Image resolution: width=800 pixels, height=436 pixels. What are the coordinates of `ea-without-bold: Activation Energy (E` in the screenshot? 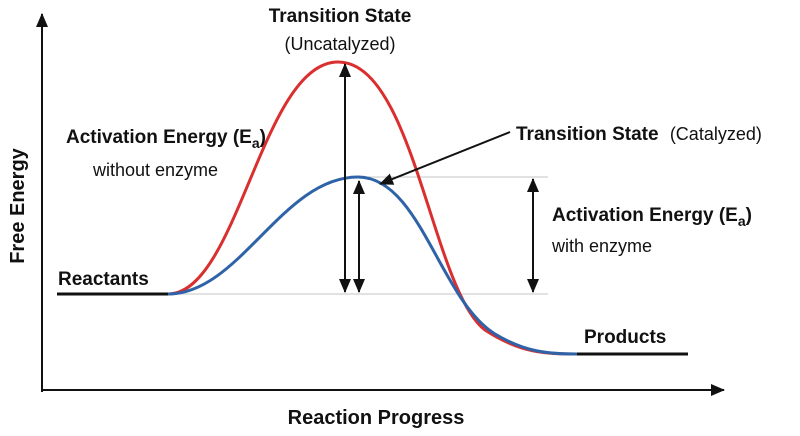 It's located at (159, 137).